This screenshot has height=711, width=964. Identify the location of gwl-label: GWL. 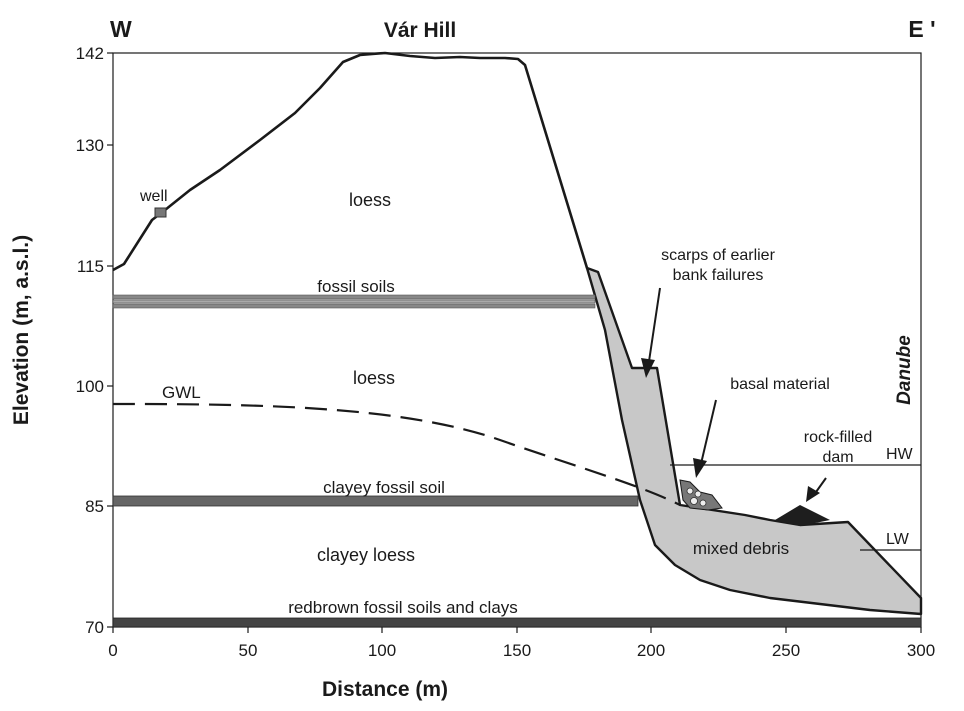
(181, 392).